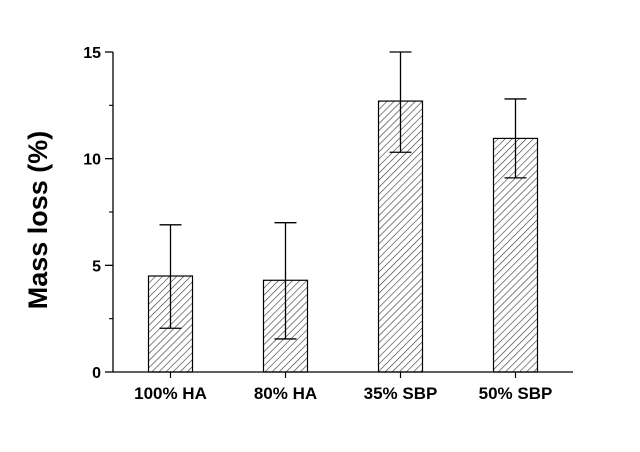  I want to click on x-tick-labels: 100% HA 80% HA 35% SBP 50% SBP, so click(343, 387).